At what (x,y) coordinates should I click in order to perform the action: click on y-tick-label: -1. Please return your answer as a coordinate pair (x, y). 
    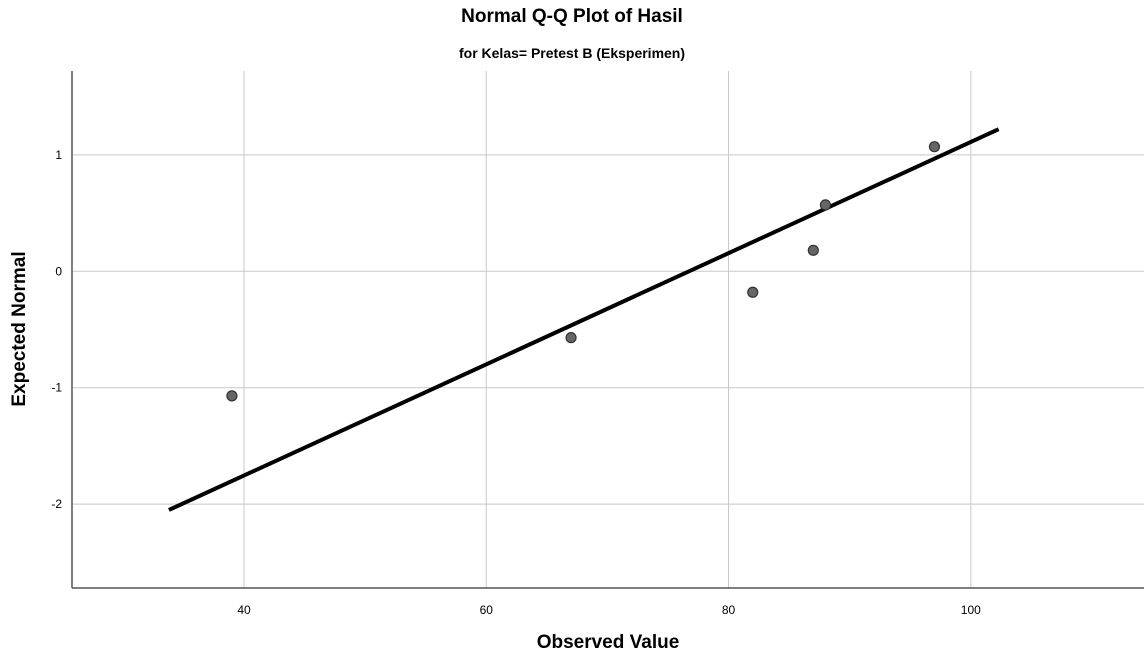
    Looking at the image, I should click on (56, 388).